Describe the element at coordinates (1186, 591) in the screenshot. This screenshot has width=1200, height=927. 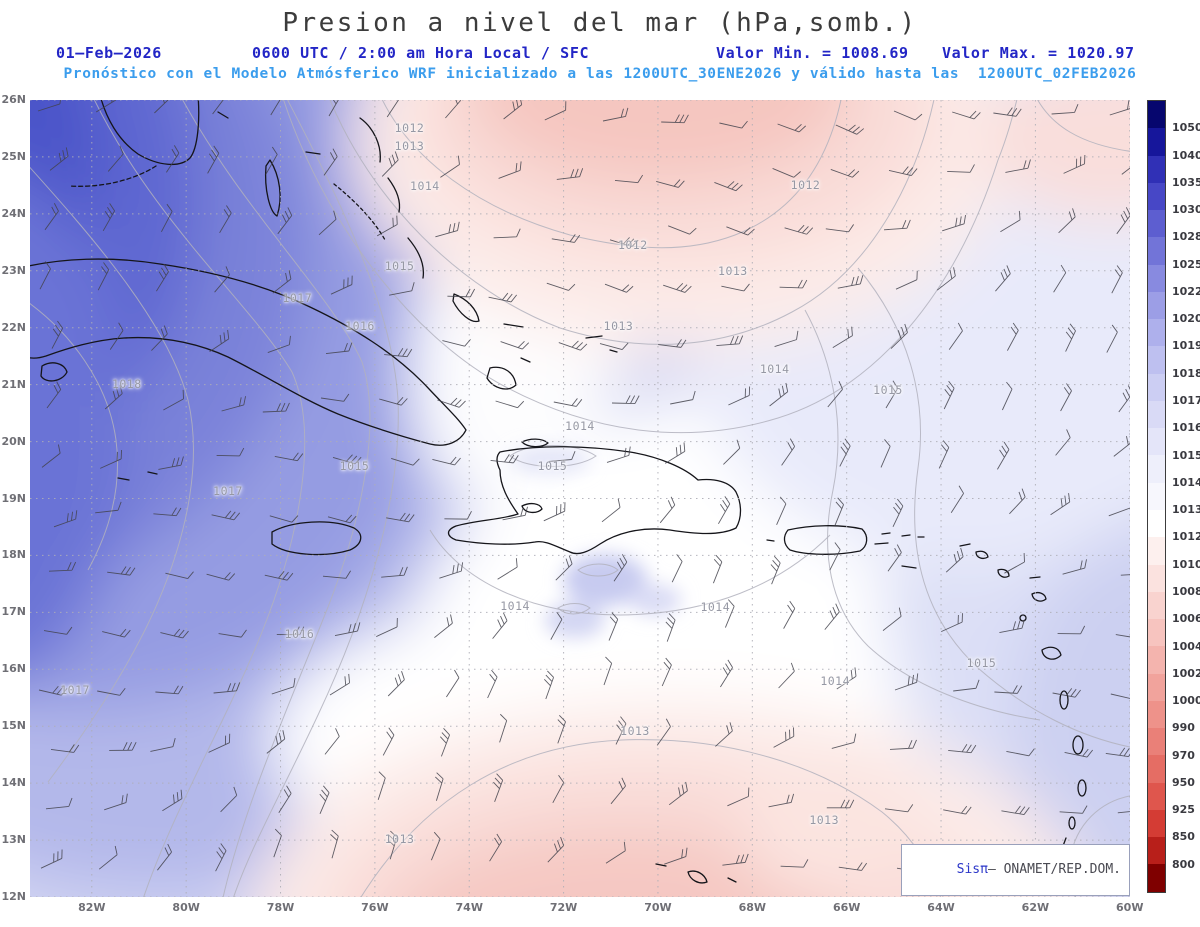
I see `colorbar-label-1008: 1008` at that location.